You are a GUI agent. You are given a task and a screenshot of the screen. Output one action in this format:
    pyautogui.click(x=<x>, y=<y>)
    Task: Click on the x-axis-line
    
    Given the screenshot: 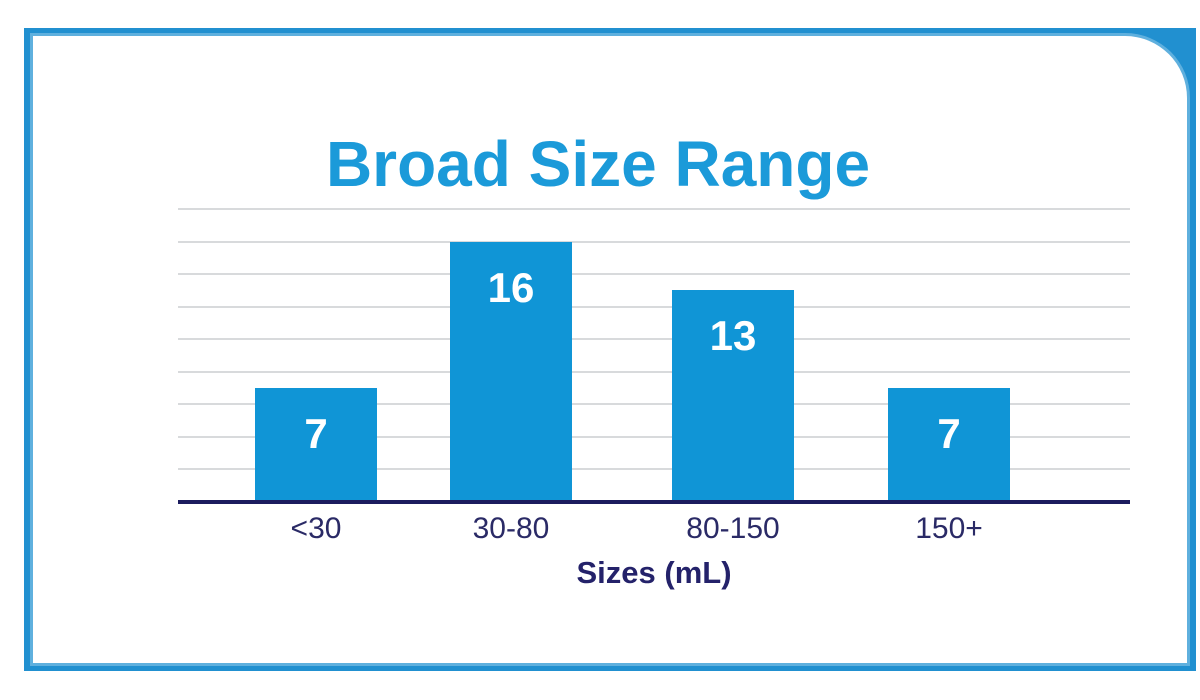 What is the action you would take?
    pyautogui.click(x=654, y=502)
    